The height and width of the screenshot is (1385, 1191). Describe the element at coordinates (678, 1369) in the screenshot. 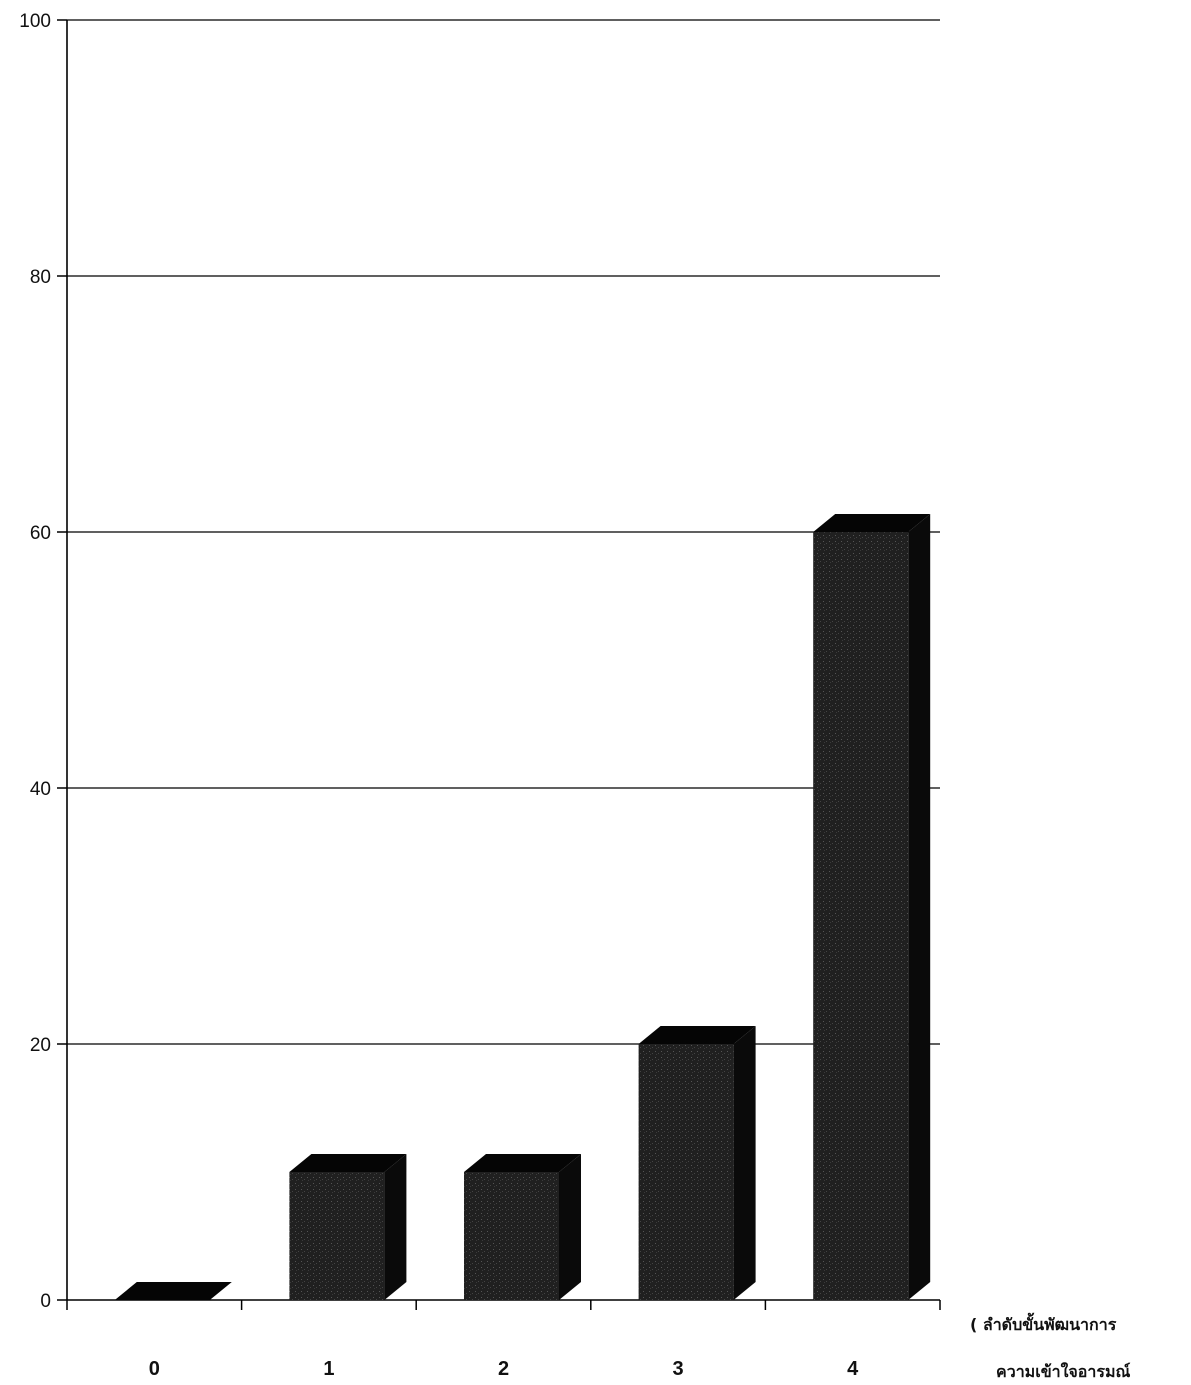

I see `x-tick-label-3: 3` at that location.